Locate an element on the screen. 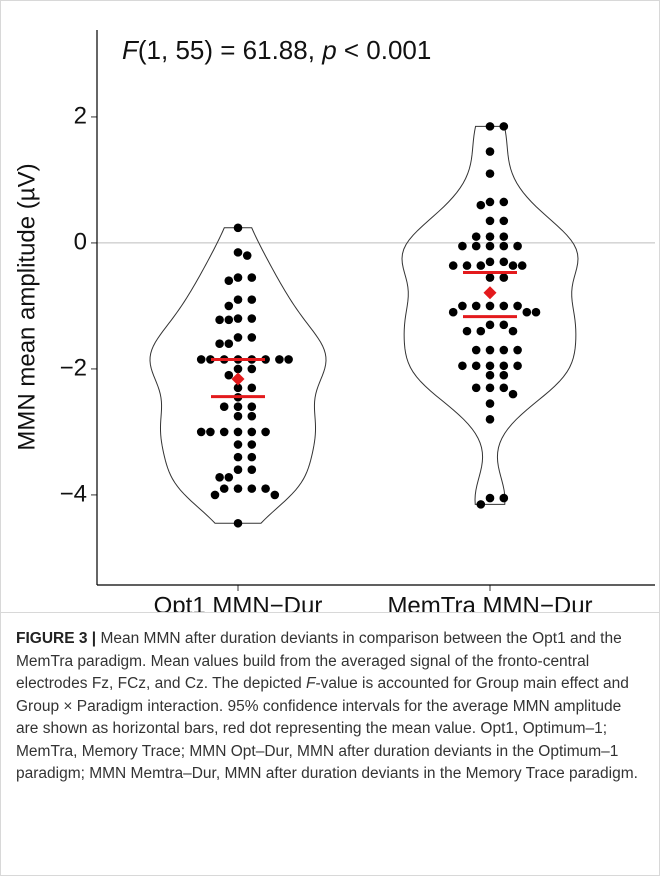 This screenshot has height=876, width=660. separator is located at coordinates (330, 612).